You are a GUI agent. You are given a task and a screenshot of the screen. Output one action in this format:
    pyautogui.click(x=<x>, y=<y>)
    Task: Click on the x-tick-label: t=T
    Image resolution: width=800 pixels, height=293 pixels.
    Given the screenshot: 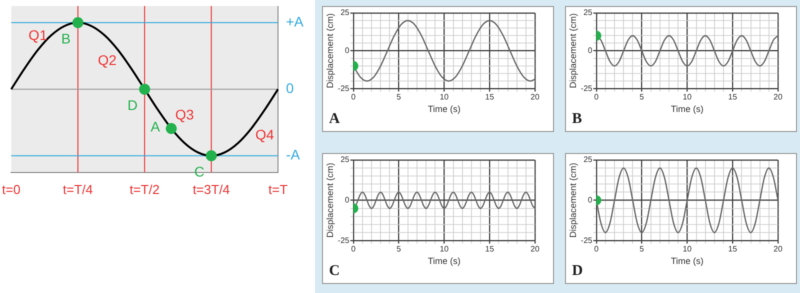 What is the action you would take?
    pyautogui.click(x=278, y=189)
    